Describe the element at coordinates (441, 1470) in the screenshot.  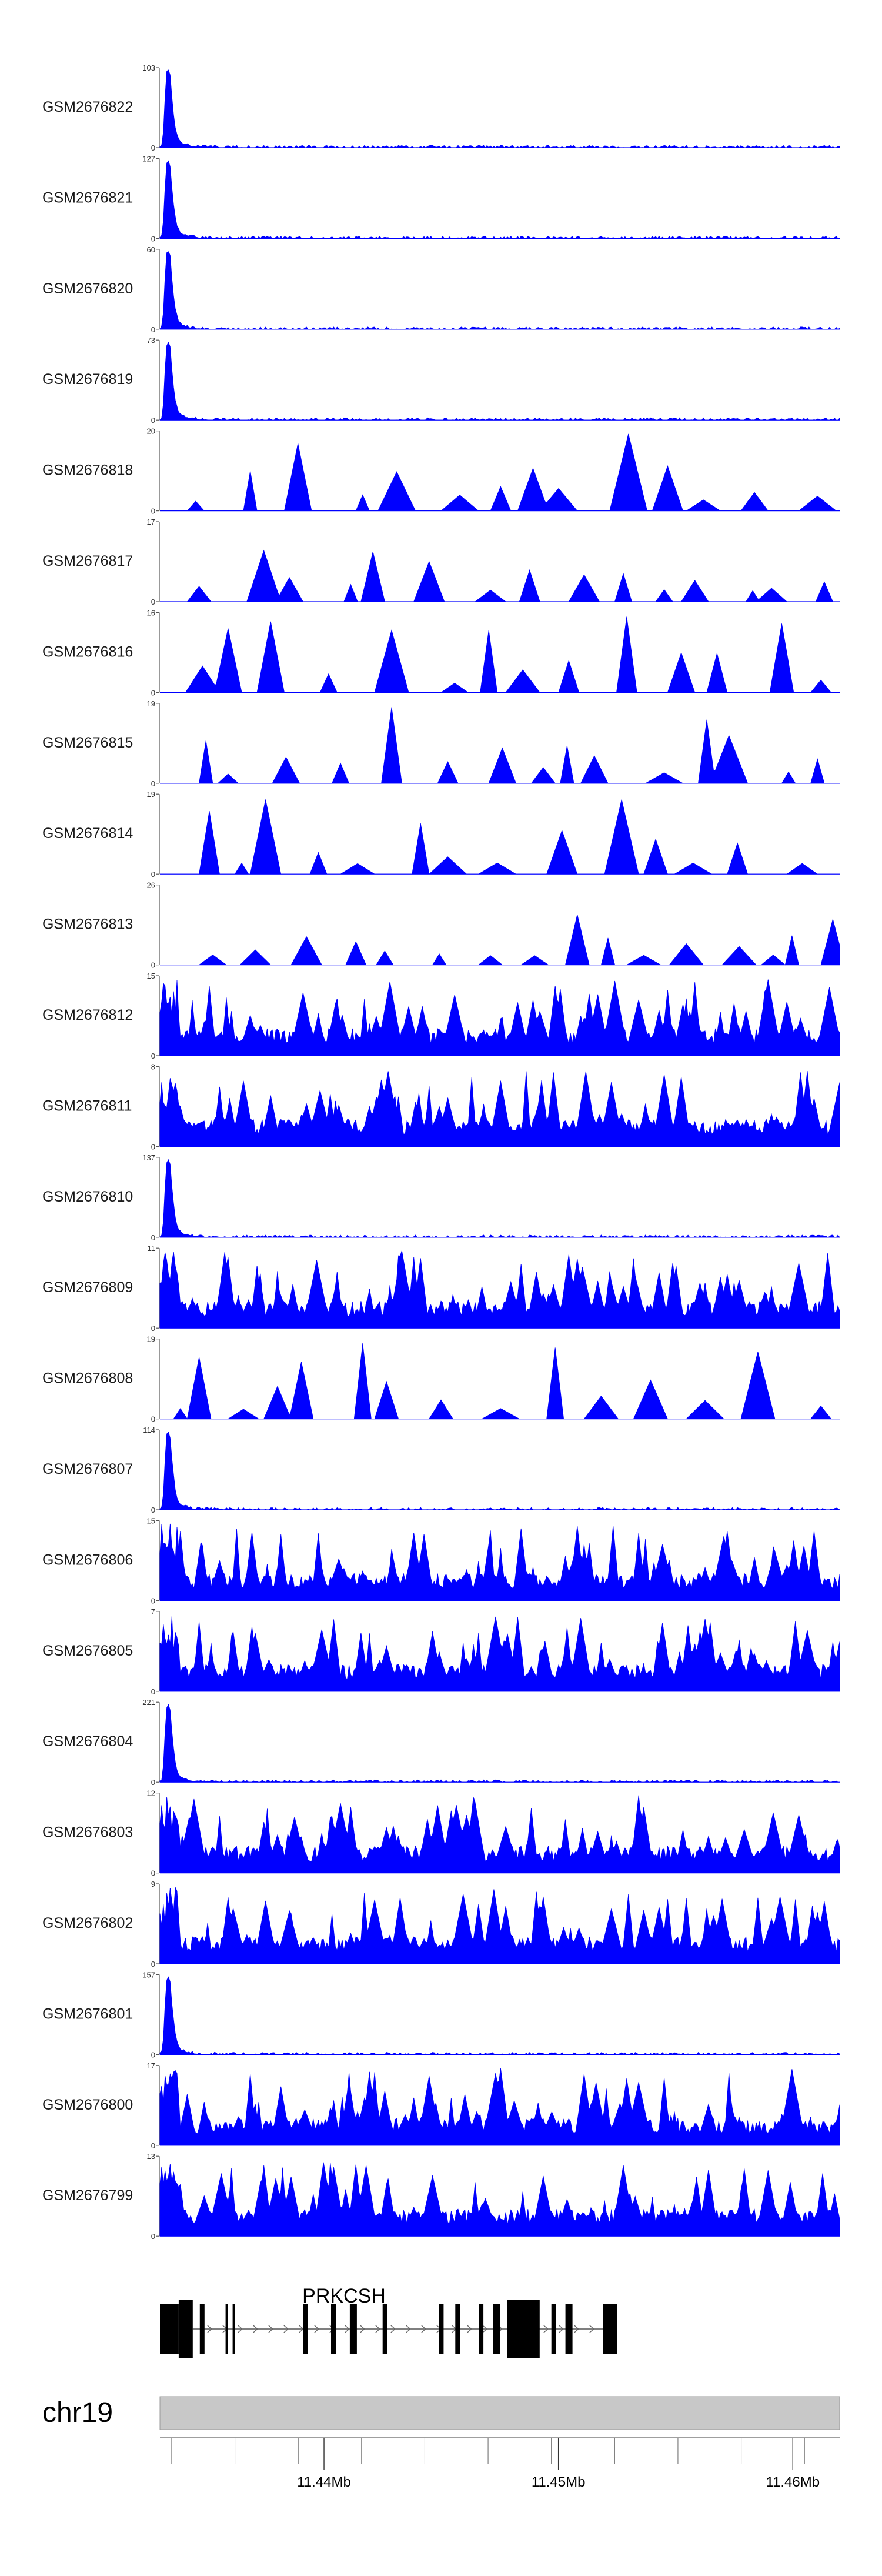
I see `track-GSM2676807: 114 0 GSM2676807` at that location.